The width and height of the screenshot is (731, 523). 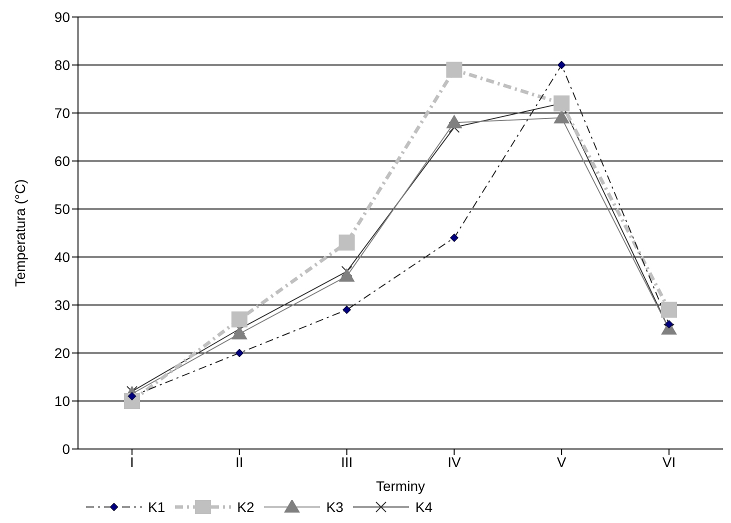 I want to click on x-axis-title: Terminy, so click(x=401, y=486).